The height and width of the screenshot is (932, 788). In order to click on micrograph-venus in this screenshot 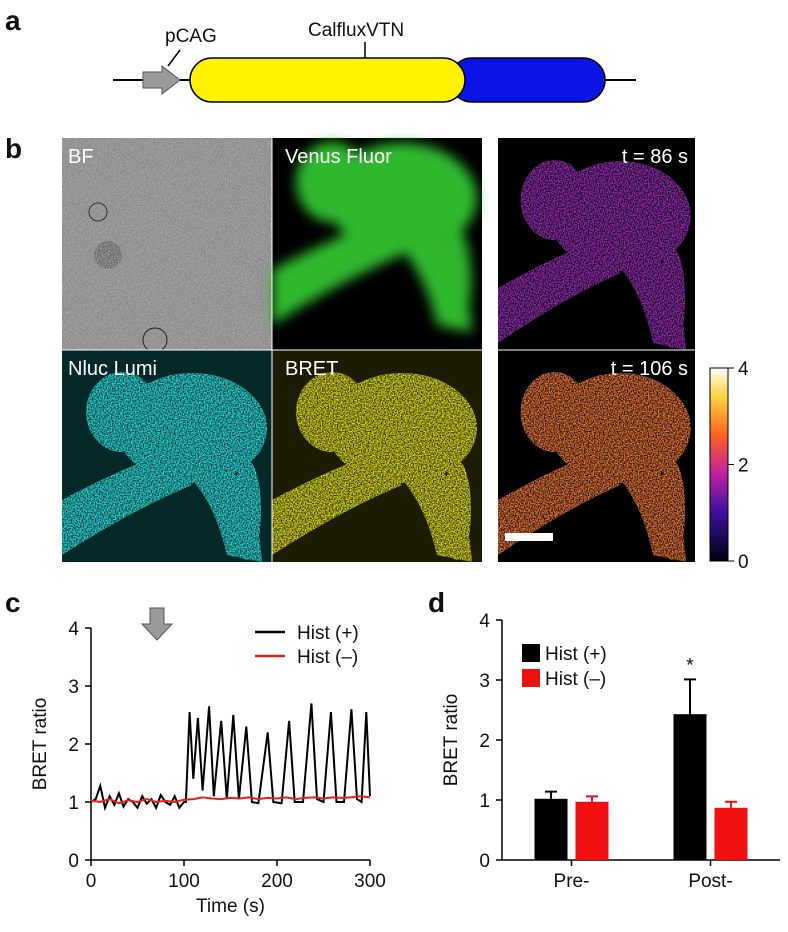, I will do `click(377, 244)`.